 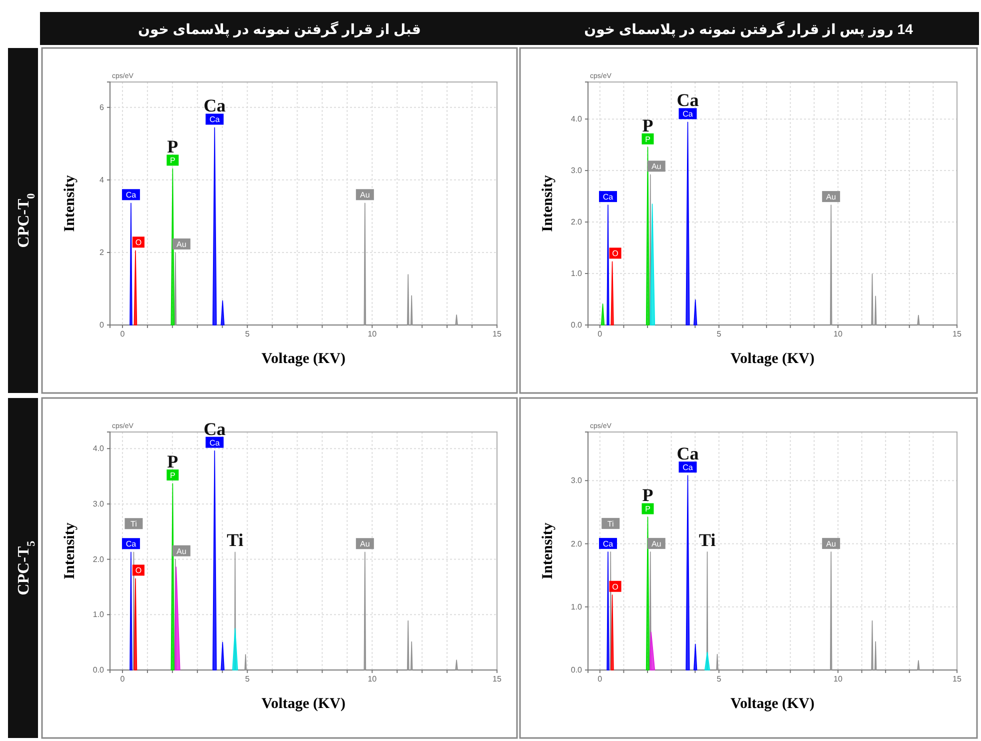 What do you see at coordinates (749, 29) in the screenshot?
I see `chart-title: 14 روز پس از قرار گرفتن نمونه در پلاسمای خون` at bounding box center [749, 29].